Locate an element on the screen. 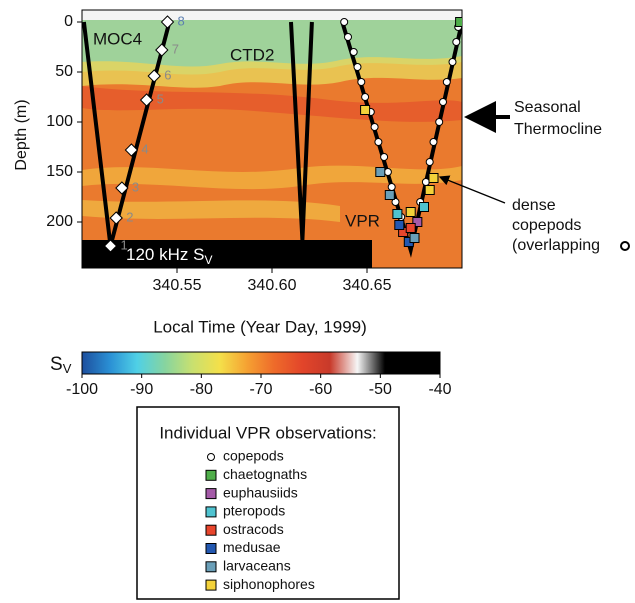  y-tick-label: 0 is located at coordinates (68, 21).